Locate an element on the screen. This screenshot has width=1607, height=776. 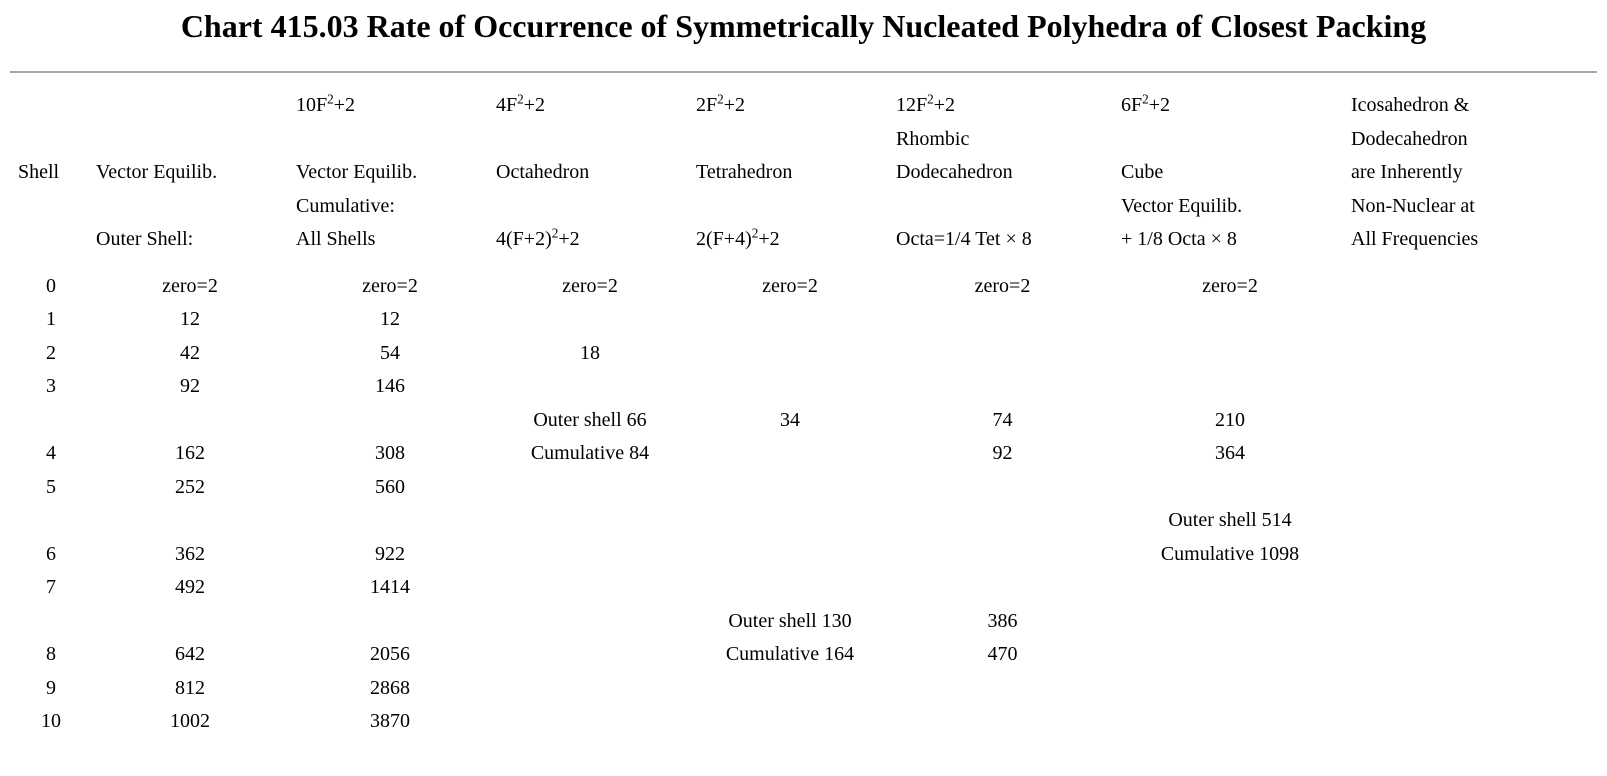
table-cell: 308 is located at coordinates (390, 453).